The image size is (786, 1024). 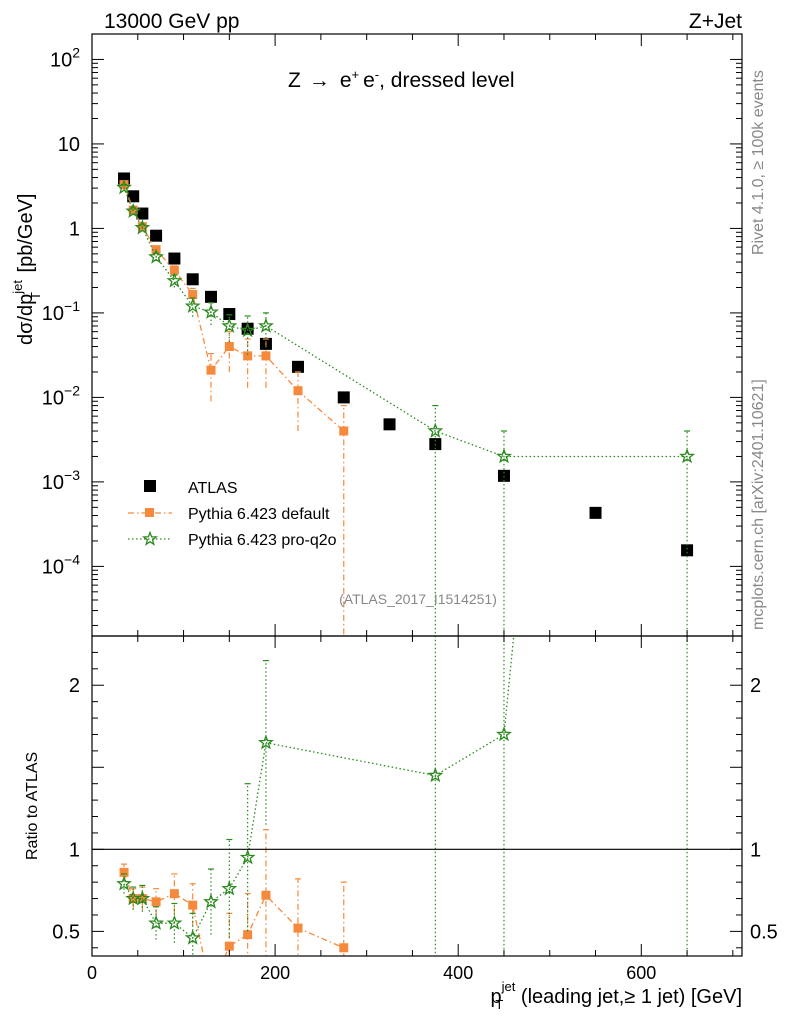 What do you see at coordinates (26, 269) in the screenshot?
I see `y-axis-label: dσ/dpjetT [pb/GeV]` at bounding box center [26, 269].